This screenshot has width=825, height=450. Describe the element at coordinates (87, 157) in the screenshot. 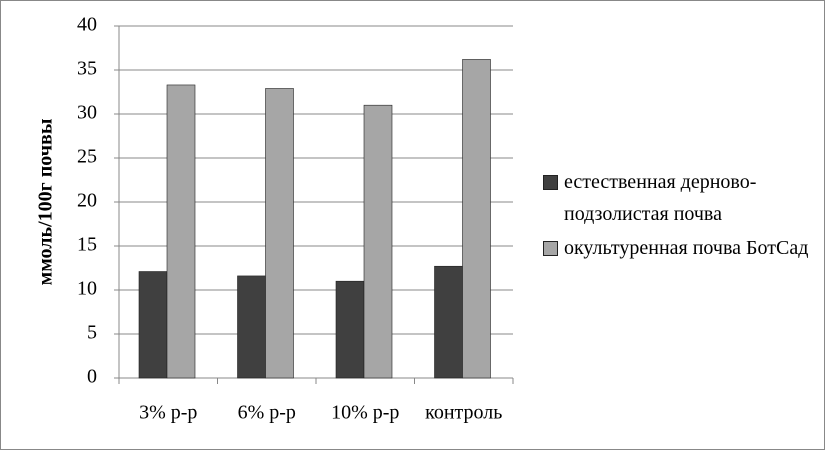

I see `y-tick-label: 25` at that location.